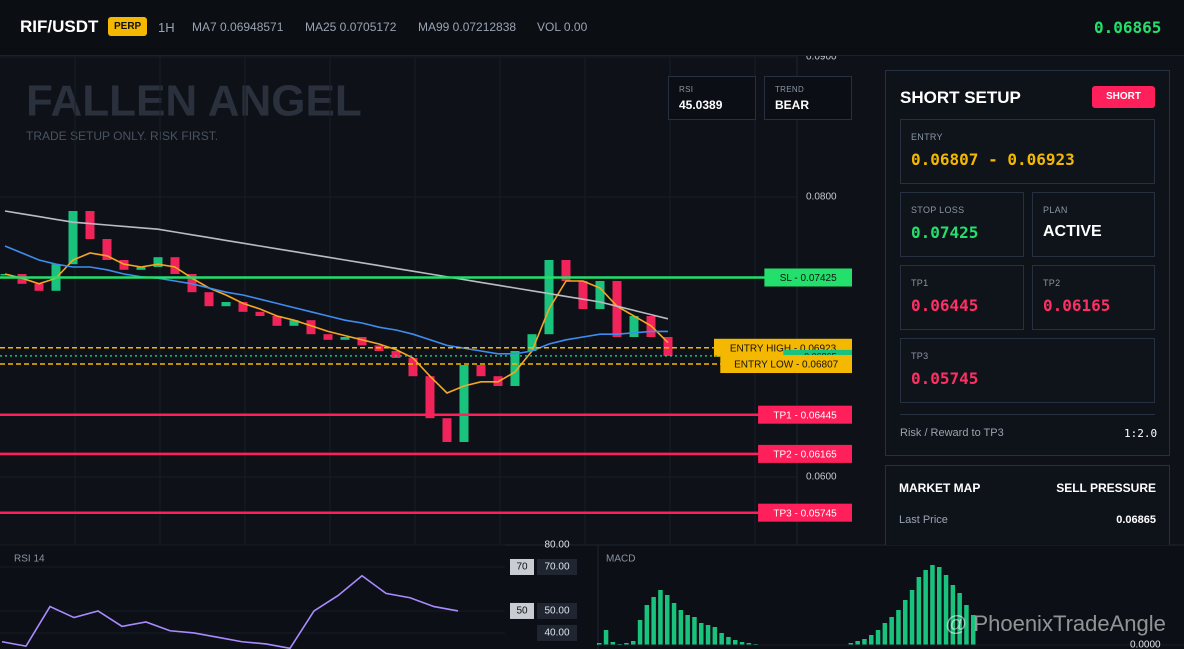 The height and width of the screenshot is (649, 1184). I want to click on rr-label: Risk / Reward to TP3, so click(952, 433).